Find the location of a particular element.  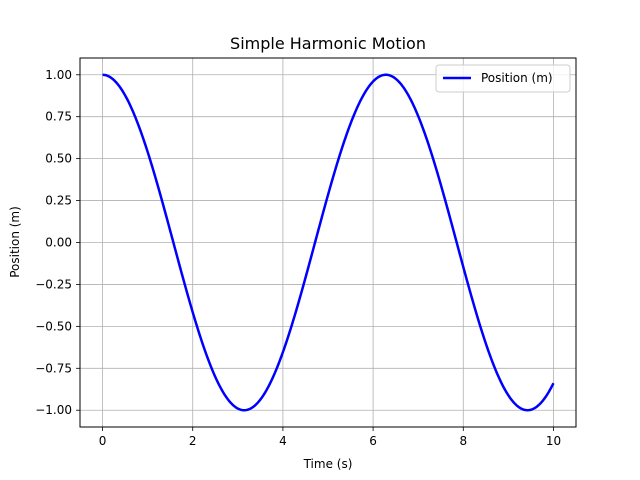

y-ticks: −1.00 −0.75 −0.50 −0.25 0.00 0.25 0.50 0.75 1.00 is located at coordinates (57, 242).